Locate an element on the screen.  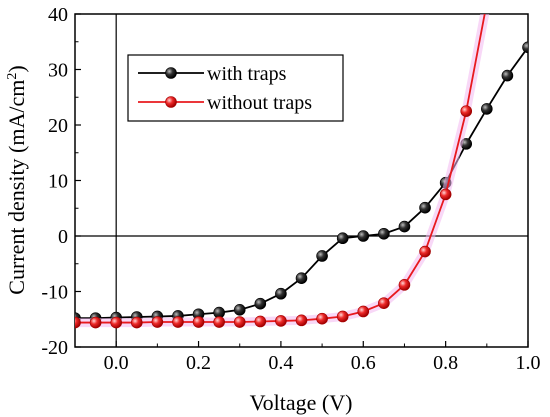
legend: with traps without traps is located at coordinates (235, 88).